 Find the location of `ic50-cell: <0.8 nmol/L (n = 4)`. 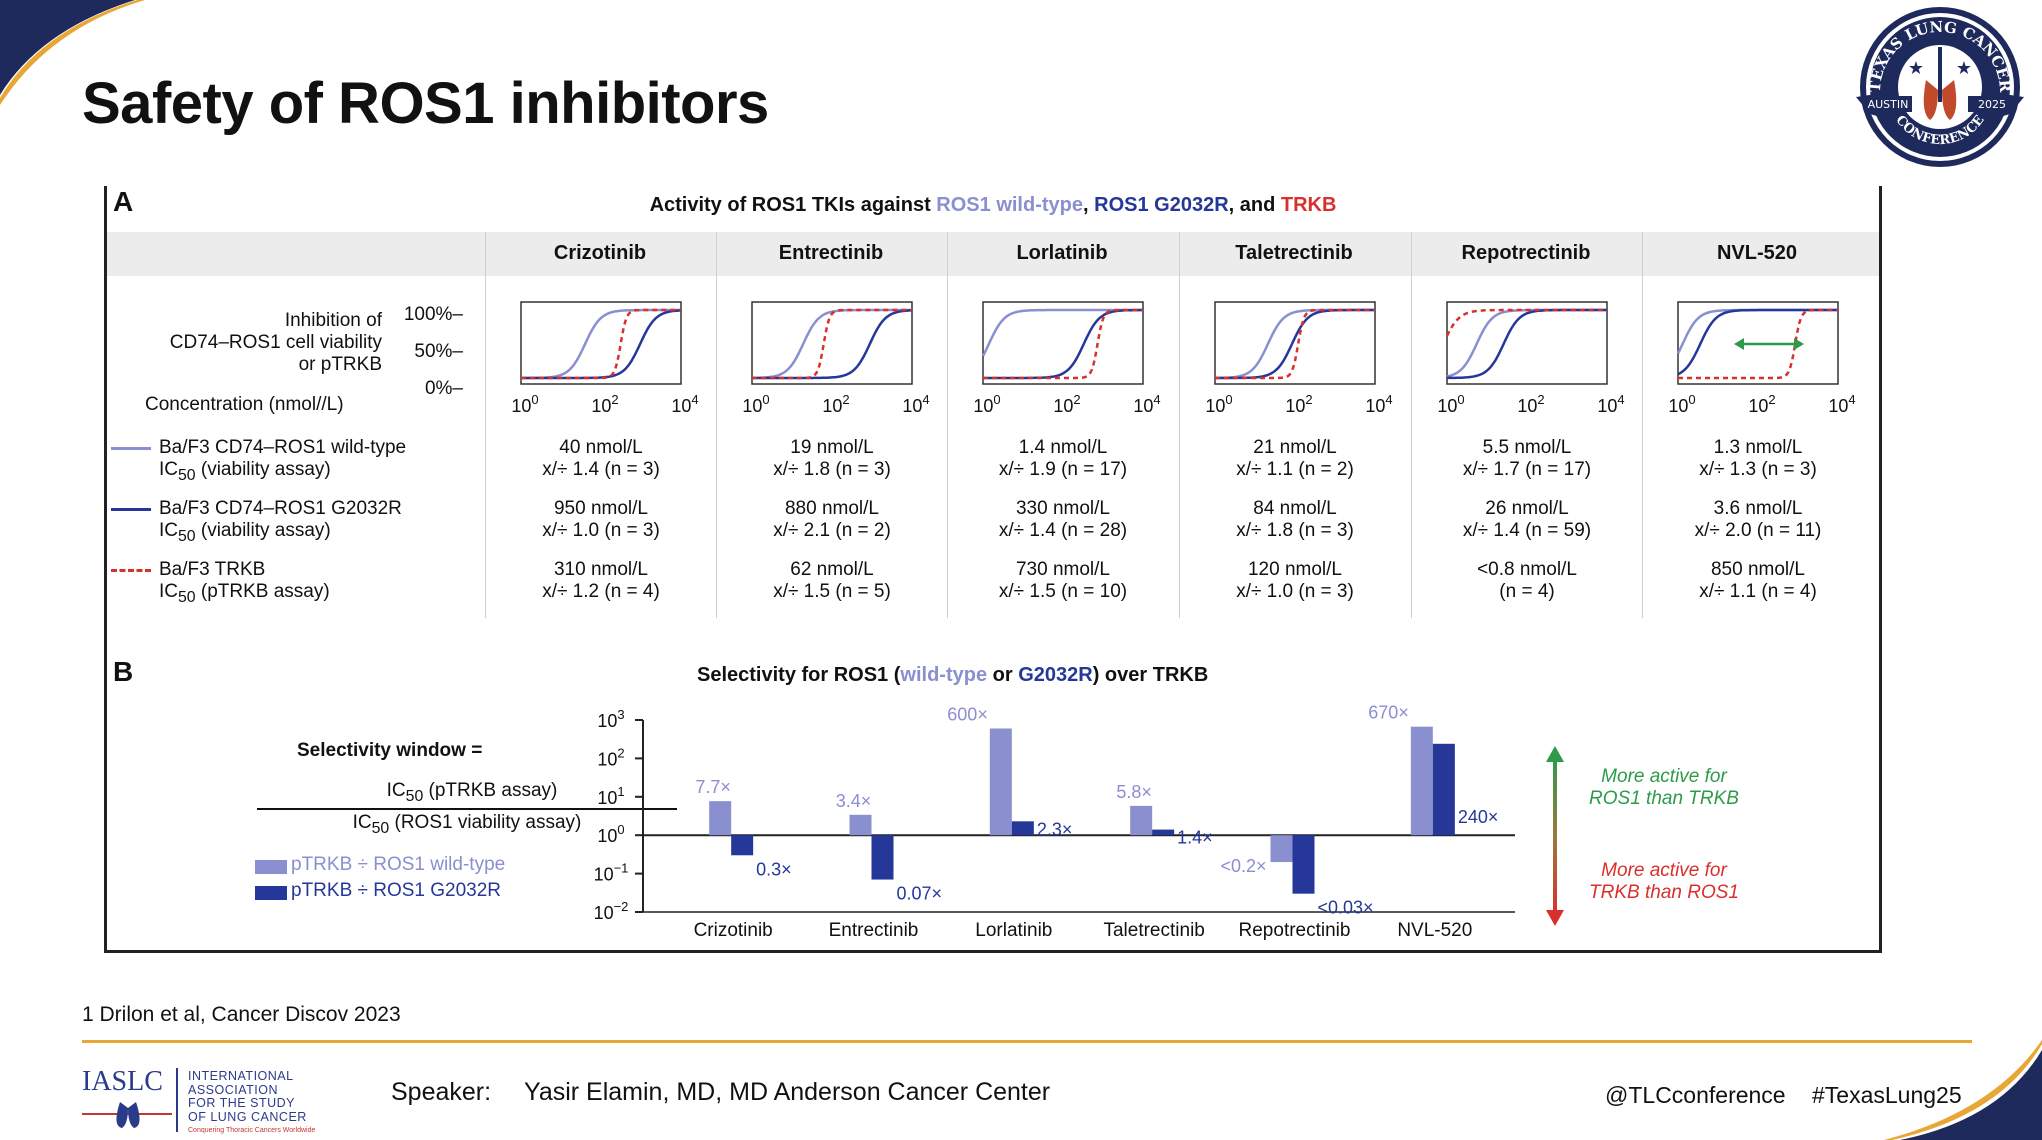

ic50-cell: <0.8 nmol/L (n = 4) is located at coordinates (1527, 581).